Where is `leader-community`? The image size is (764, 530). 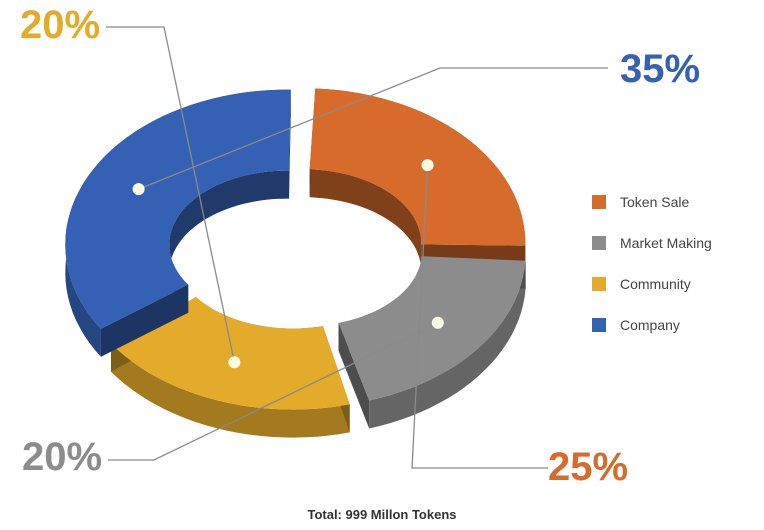
leader-community is located at coordinates (173, 197).